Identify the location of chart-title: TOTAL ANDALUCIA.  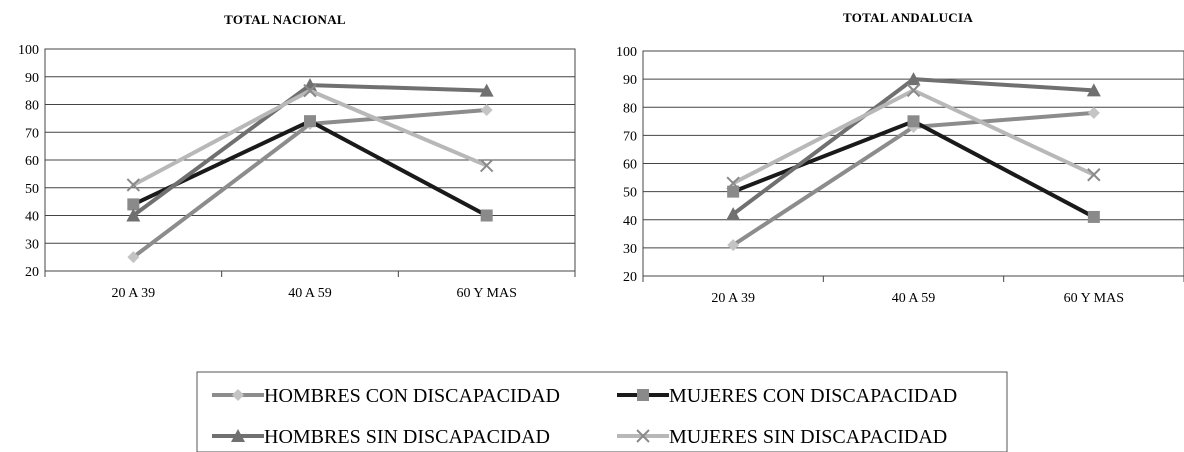
(908, 17).